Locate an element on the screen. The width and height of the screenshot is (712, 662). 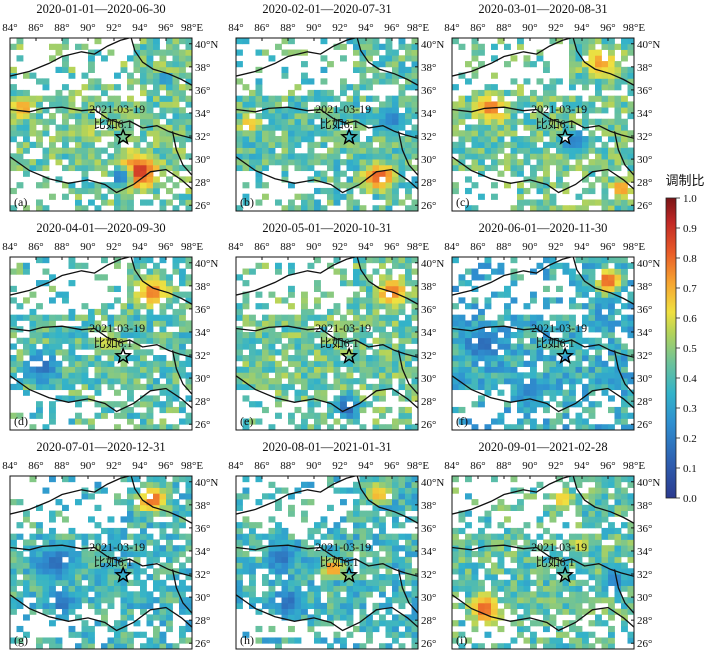
boundary-line is located at coordinates (407, 153).